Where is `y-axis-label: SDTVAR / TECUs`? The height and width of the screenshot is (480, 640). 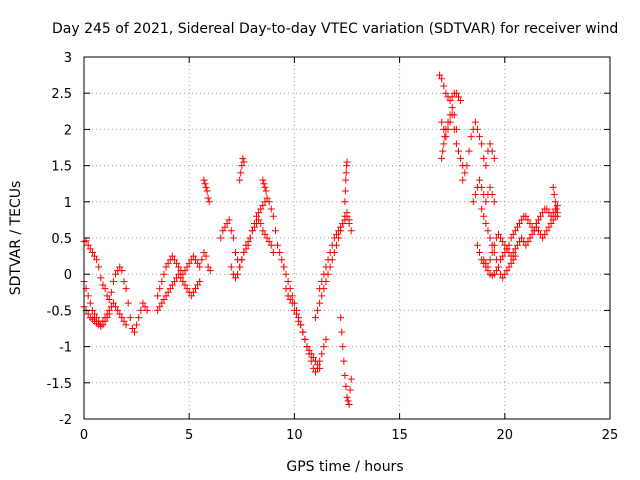
y-axis-label: SDTVAR / TECUs is located at coordinates (16, 238).